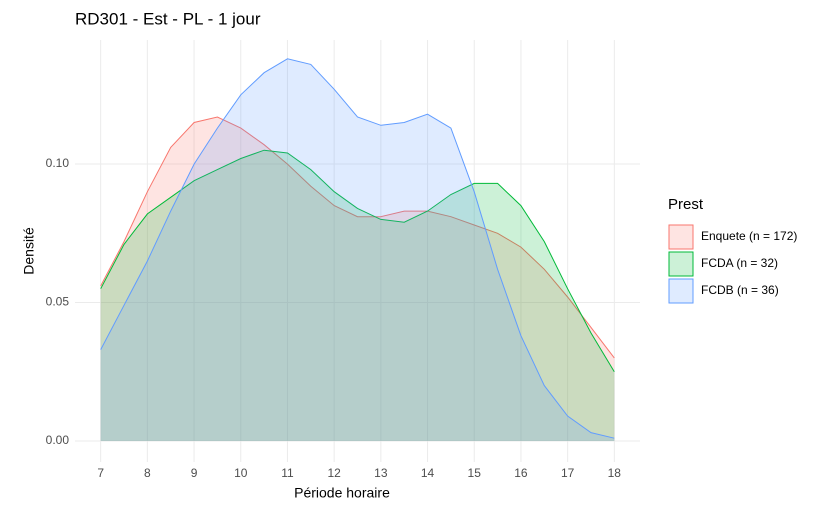 This screenshot has height=509, width=820. Describe the element at coordinates (100, 473) in the screenshot. I see `x-tick-label: 7` at that location.